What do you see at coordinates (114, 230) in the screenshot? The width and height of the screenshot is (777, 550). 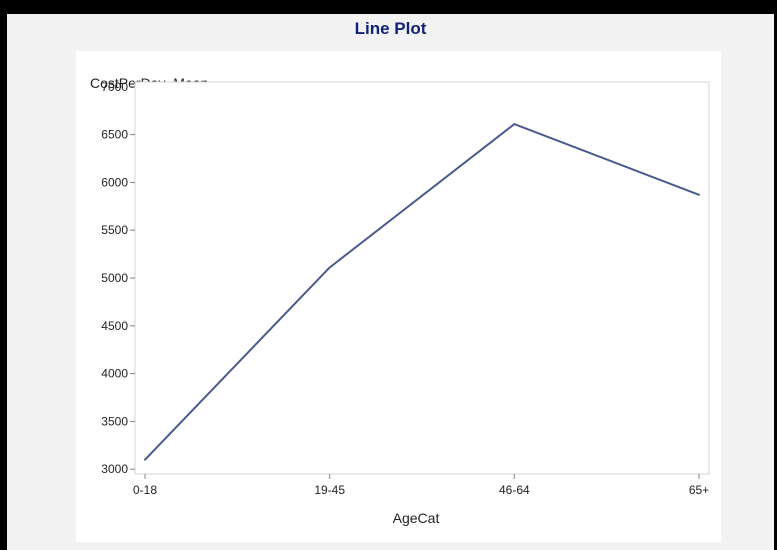 I see `y-tick-label: 5500` at bounding box center [114, 230].